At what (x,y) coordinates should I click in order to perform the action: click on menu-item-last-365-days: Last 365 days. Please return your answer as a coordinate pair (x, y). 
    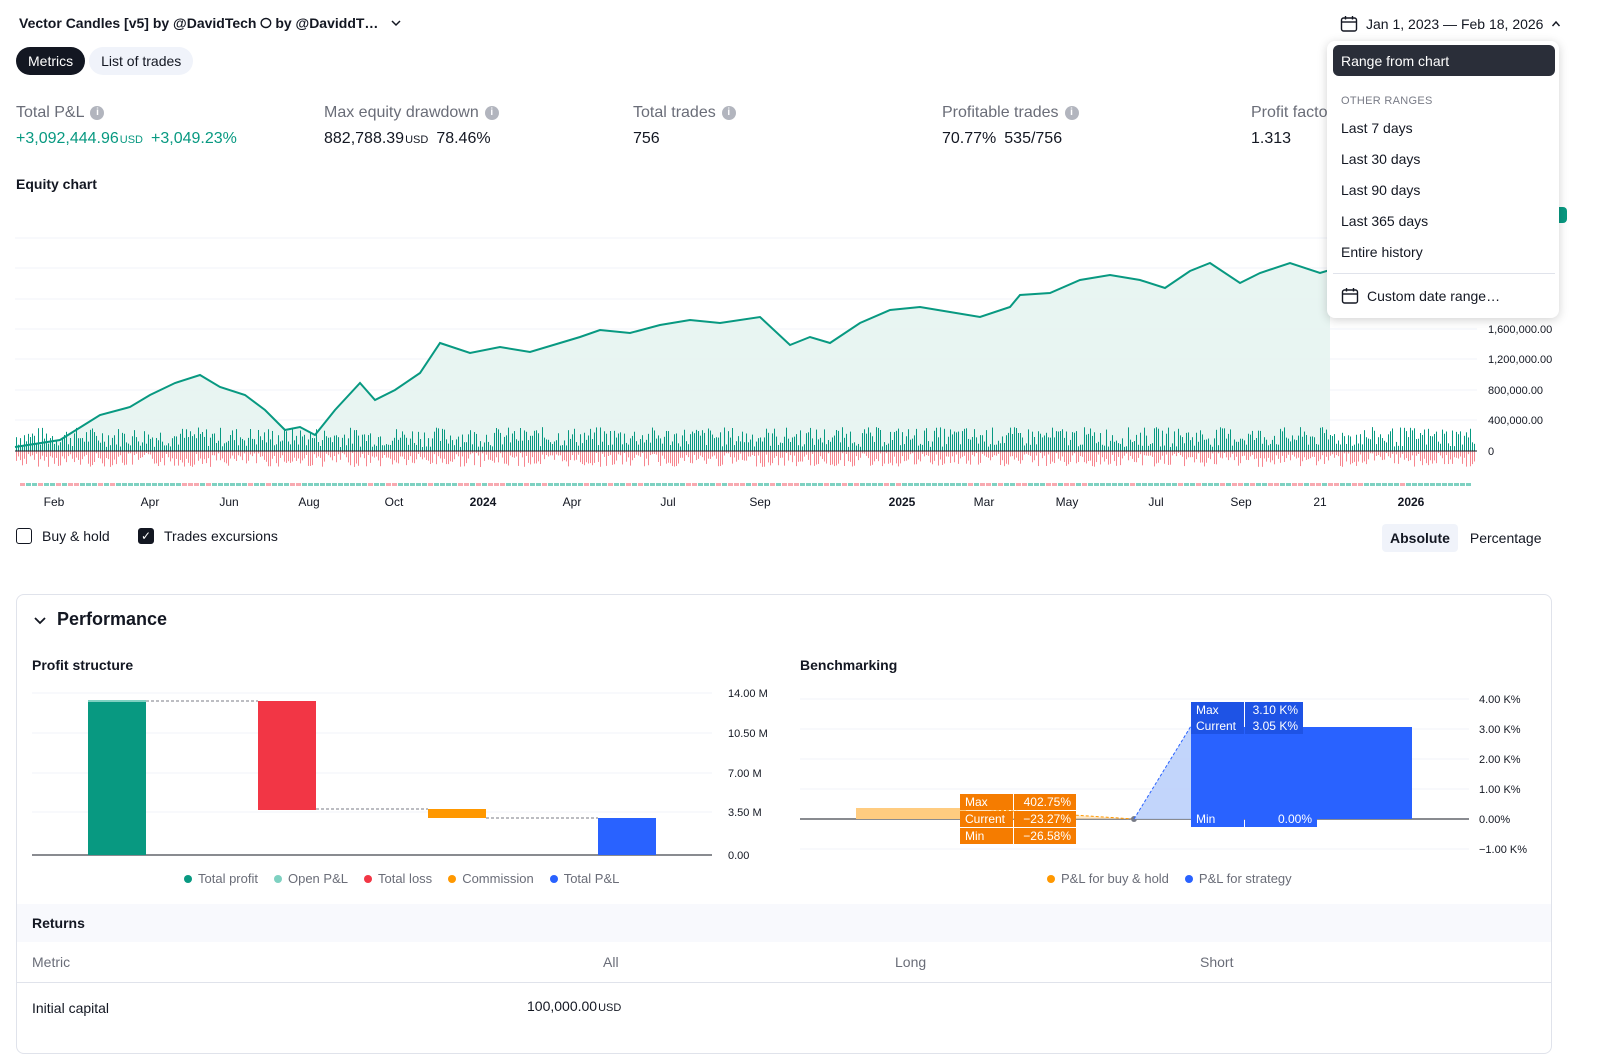
    Looking at the image, I should click on (1385, 221).